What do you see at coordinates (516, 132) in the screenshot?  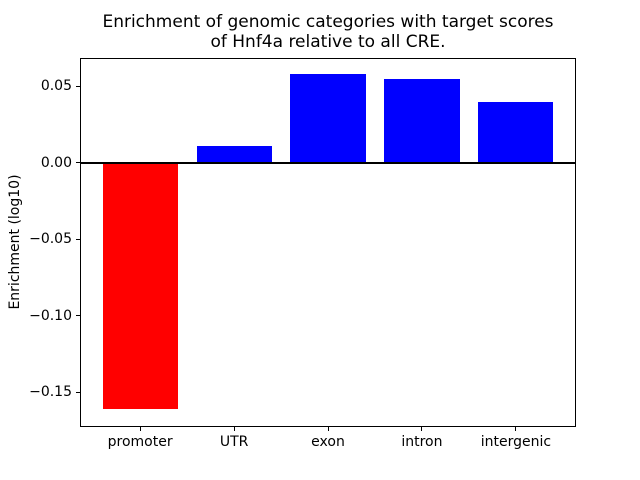 I see `bar-intergenic` at bounding box center [516, 132].